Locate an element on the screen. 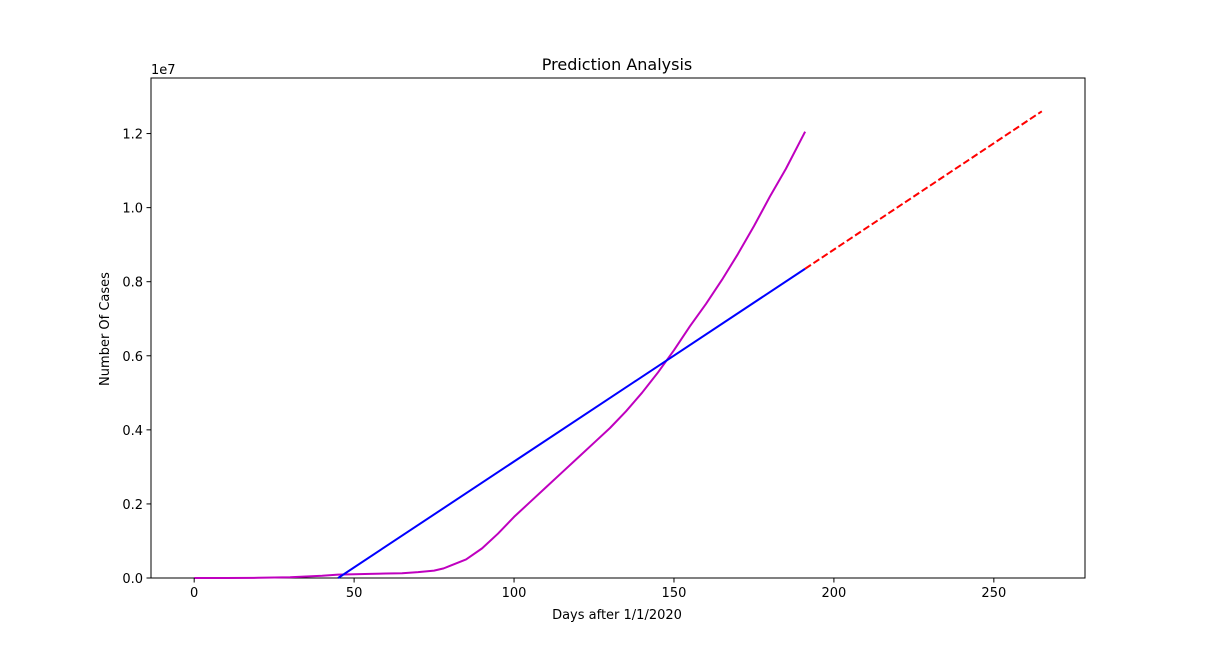 Image resolution: width=1205 pixels, height=650 pixels. y-offset-text: 1e7 is located at coordinates (163, 70).